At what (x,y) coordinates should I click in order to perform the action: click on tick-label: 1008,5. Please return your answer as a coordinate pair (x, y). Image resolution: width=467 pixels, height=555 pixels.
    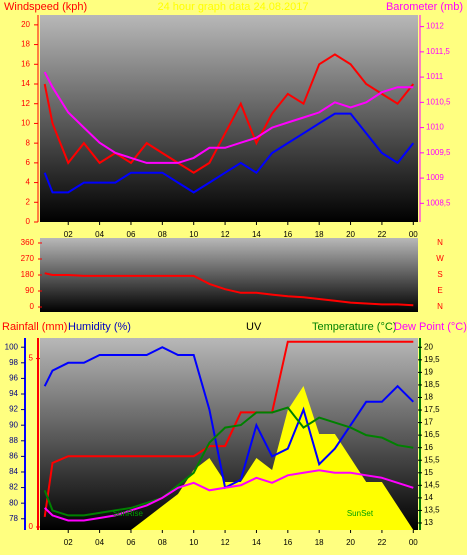
    Looking at the image, I should click on (438, 202).